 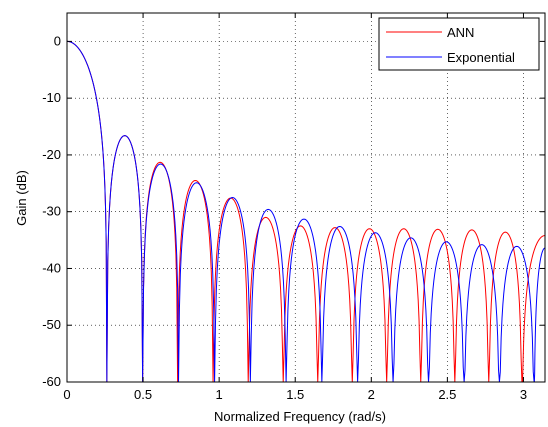 What do you see at coordinates (51, 381) in the screenshot?
I see `y-tick-label: -60` at bounding box center [51, 381].